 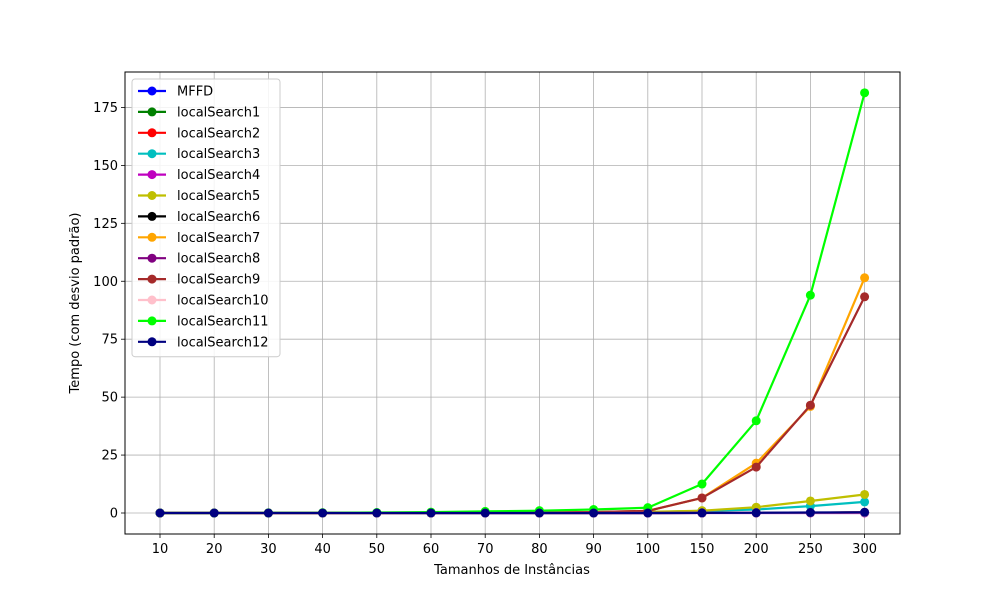 I want to click on x-tick-label: 30, so click(x=268, y=549).